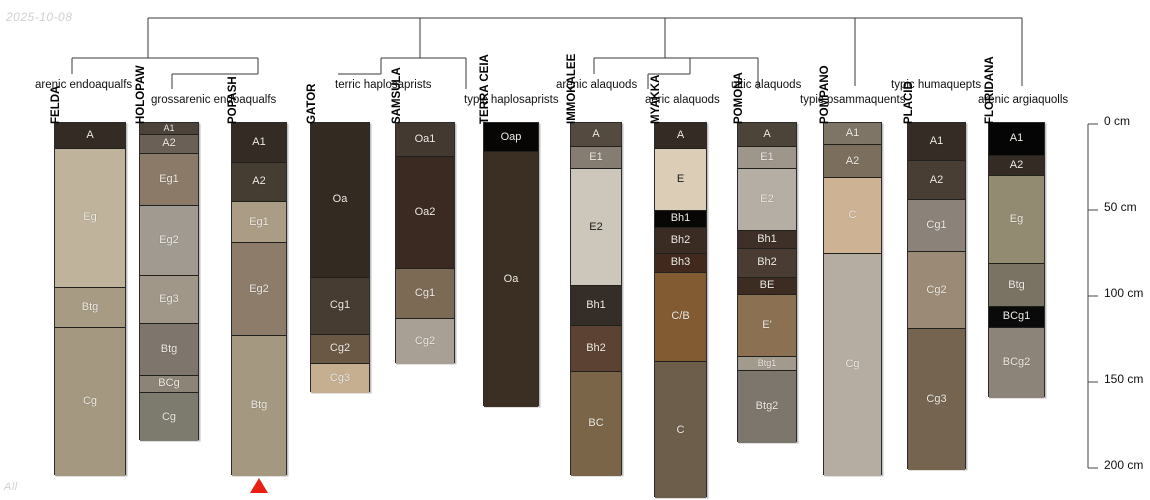 The height and width of the screenshot is (500, 1150). I want to click on soil-profile-column: Oa Cg1 Cg2 Cg3, so click(340, 258).